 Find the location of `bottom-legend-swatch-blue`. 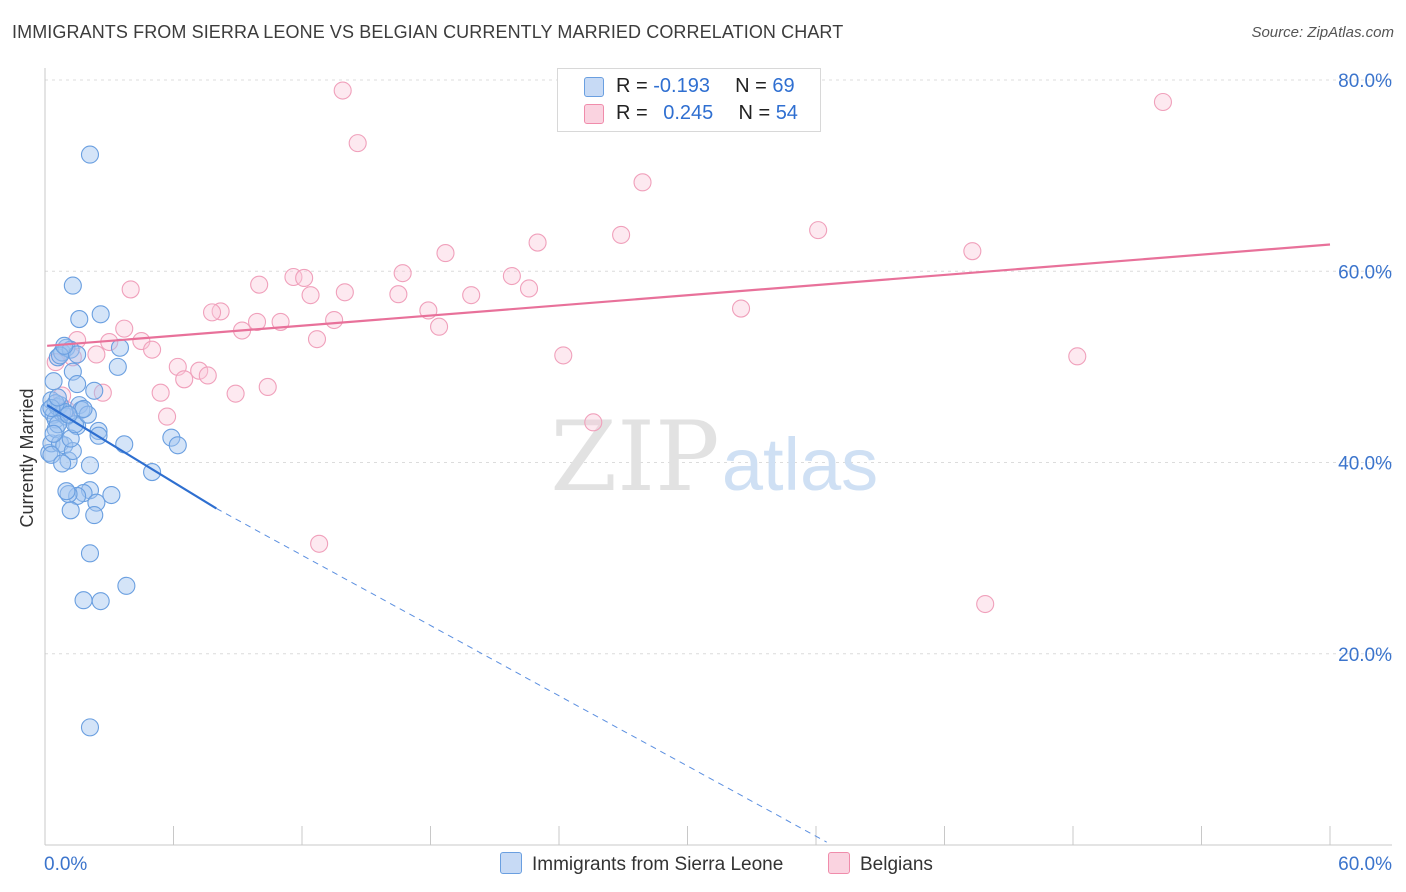

bottom-legend-swatch-blue is located at coordinates (511, 863).